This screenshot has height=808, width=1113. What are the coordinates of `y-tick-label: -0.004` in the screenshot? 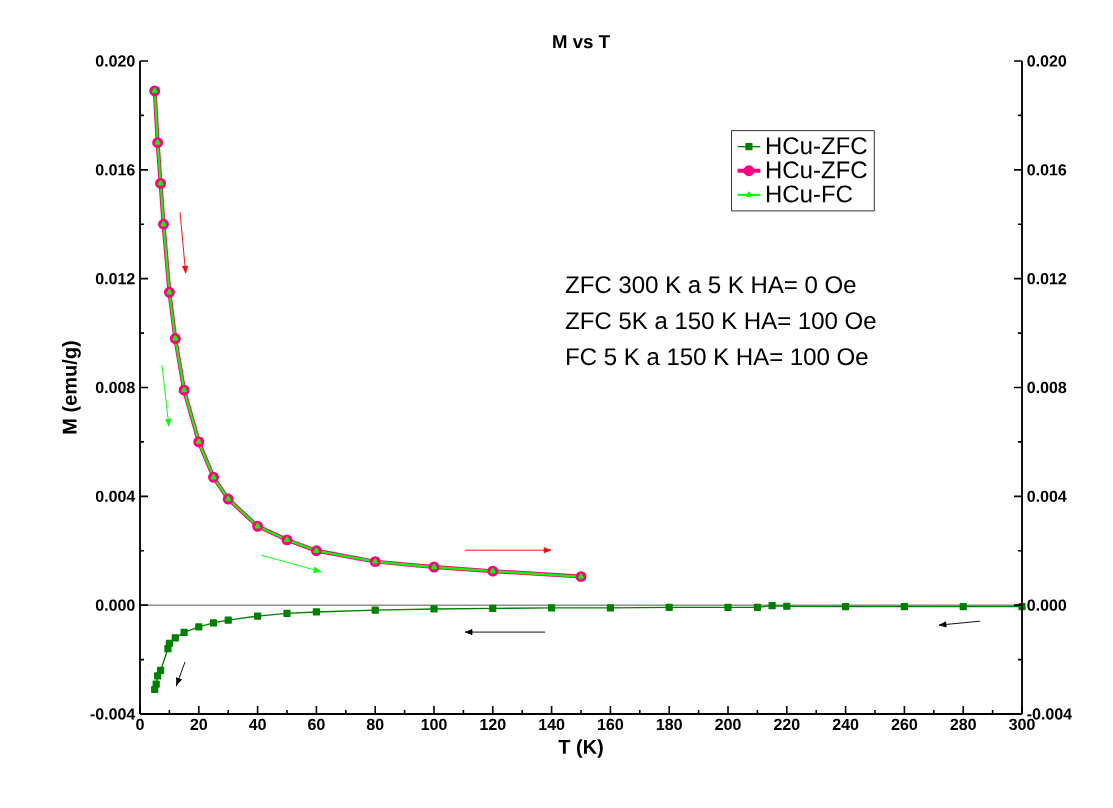 It's located at (113, 714).